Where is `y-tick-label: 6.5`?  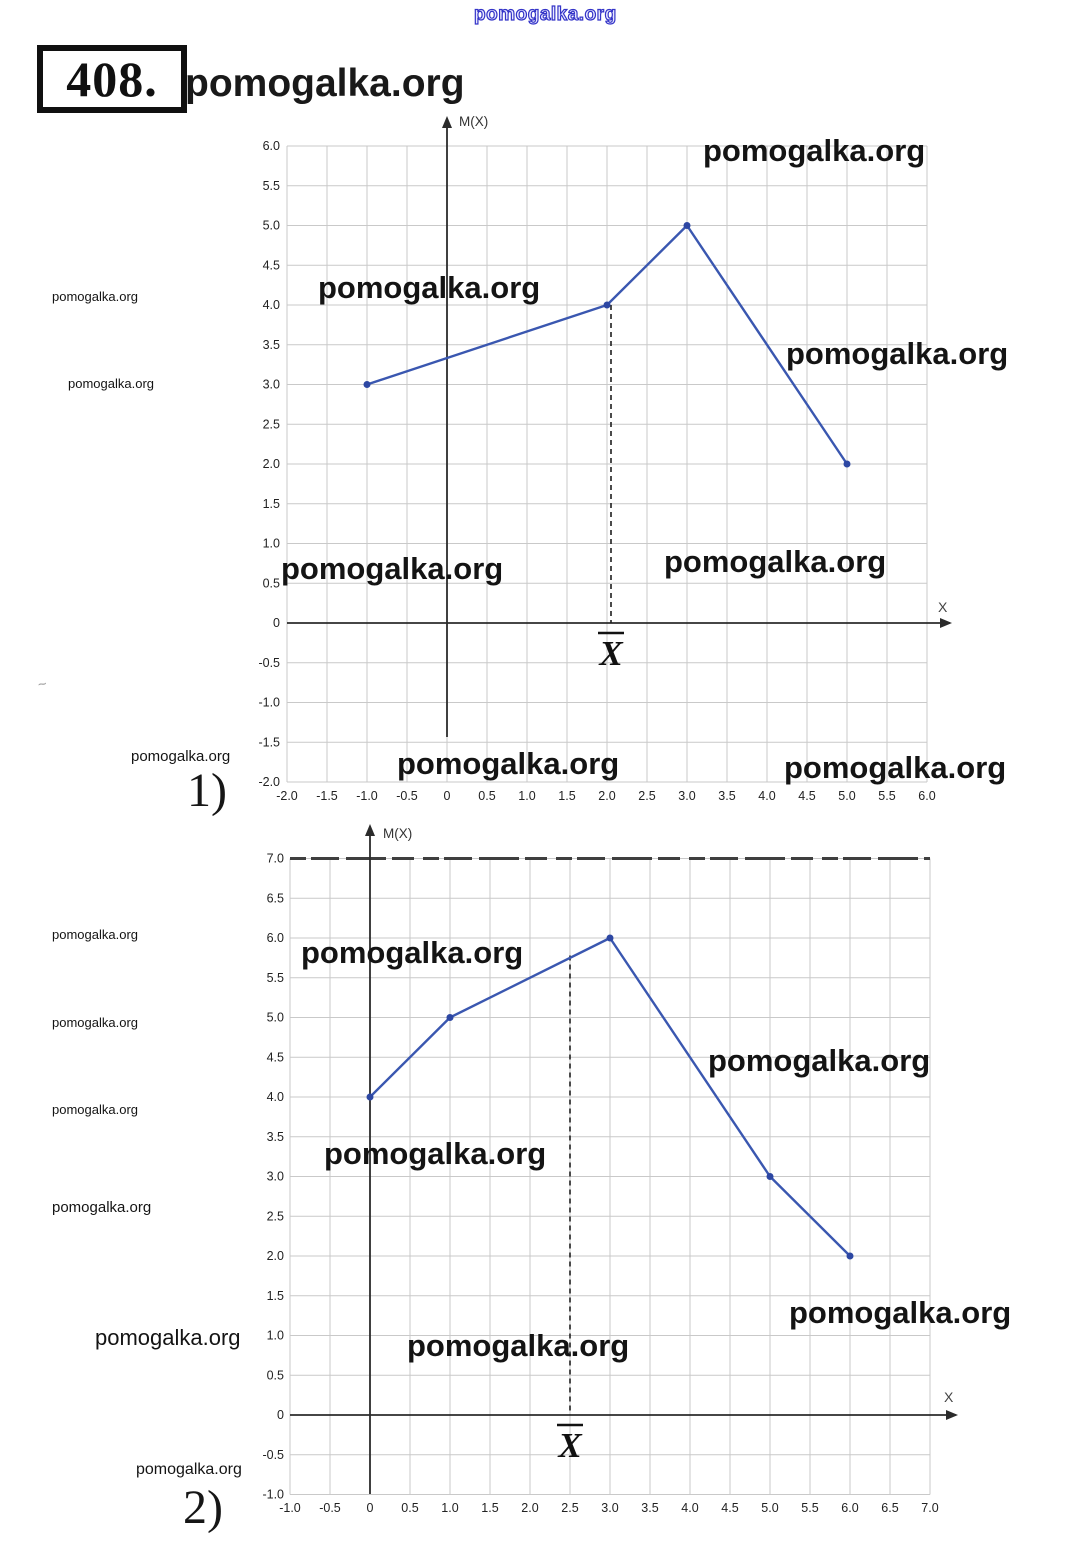 y-tick-label: 6.5 is located at coordinates (275, 898).